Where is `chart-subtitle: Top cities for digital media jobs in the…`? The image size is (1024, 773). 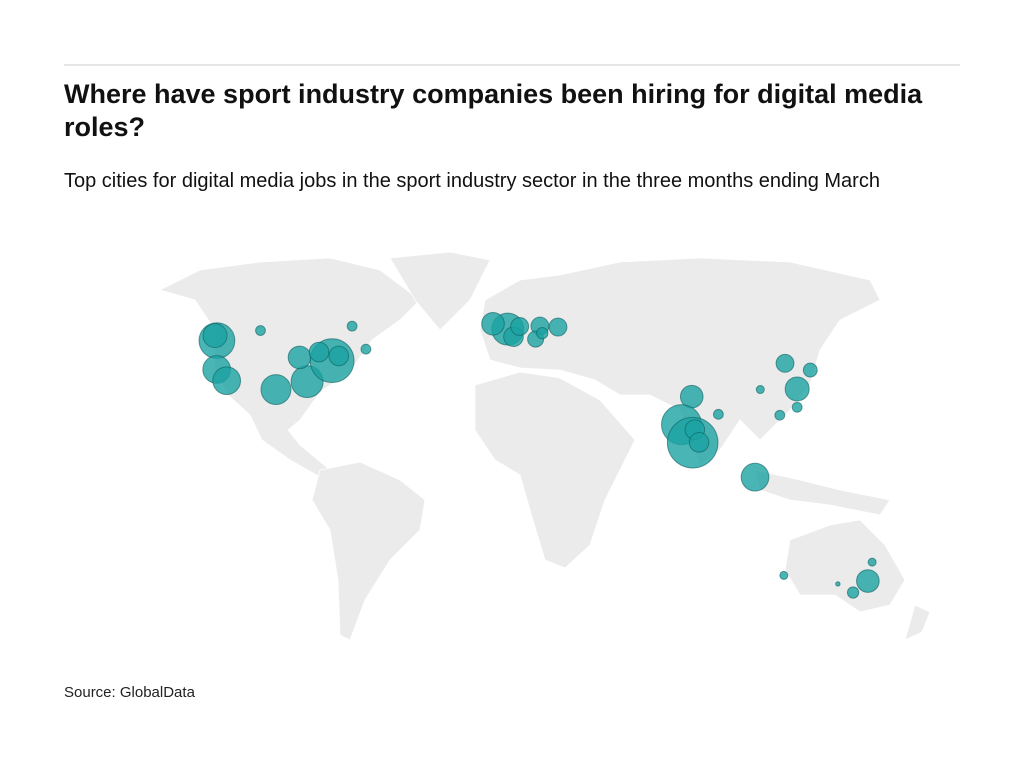
chart-subtitle: Top cities for digital media jobs in the… is located at coordinates (472, 181).